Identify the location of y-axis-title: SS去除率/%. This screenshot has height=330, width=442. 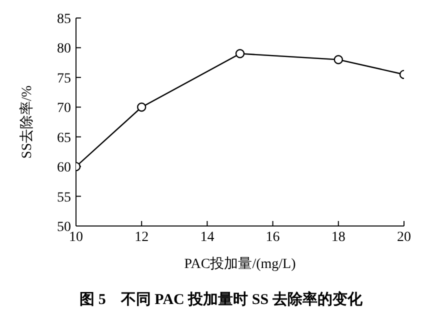
(26, 122).